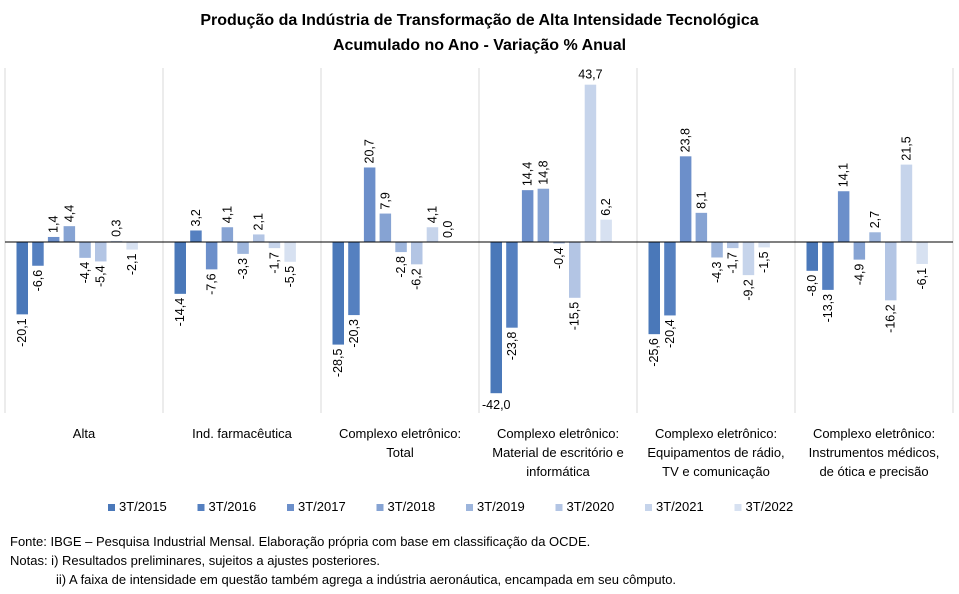 Image resolution: width=959 pixels, height=594 pixels. Describe the element at coordinates (559, 258) in the screenshot. I see `data-label: -0,4` at that location.